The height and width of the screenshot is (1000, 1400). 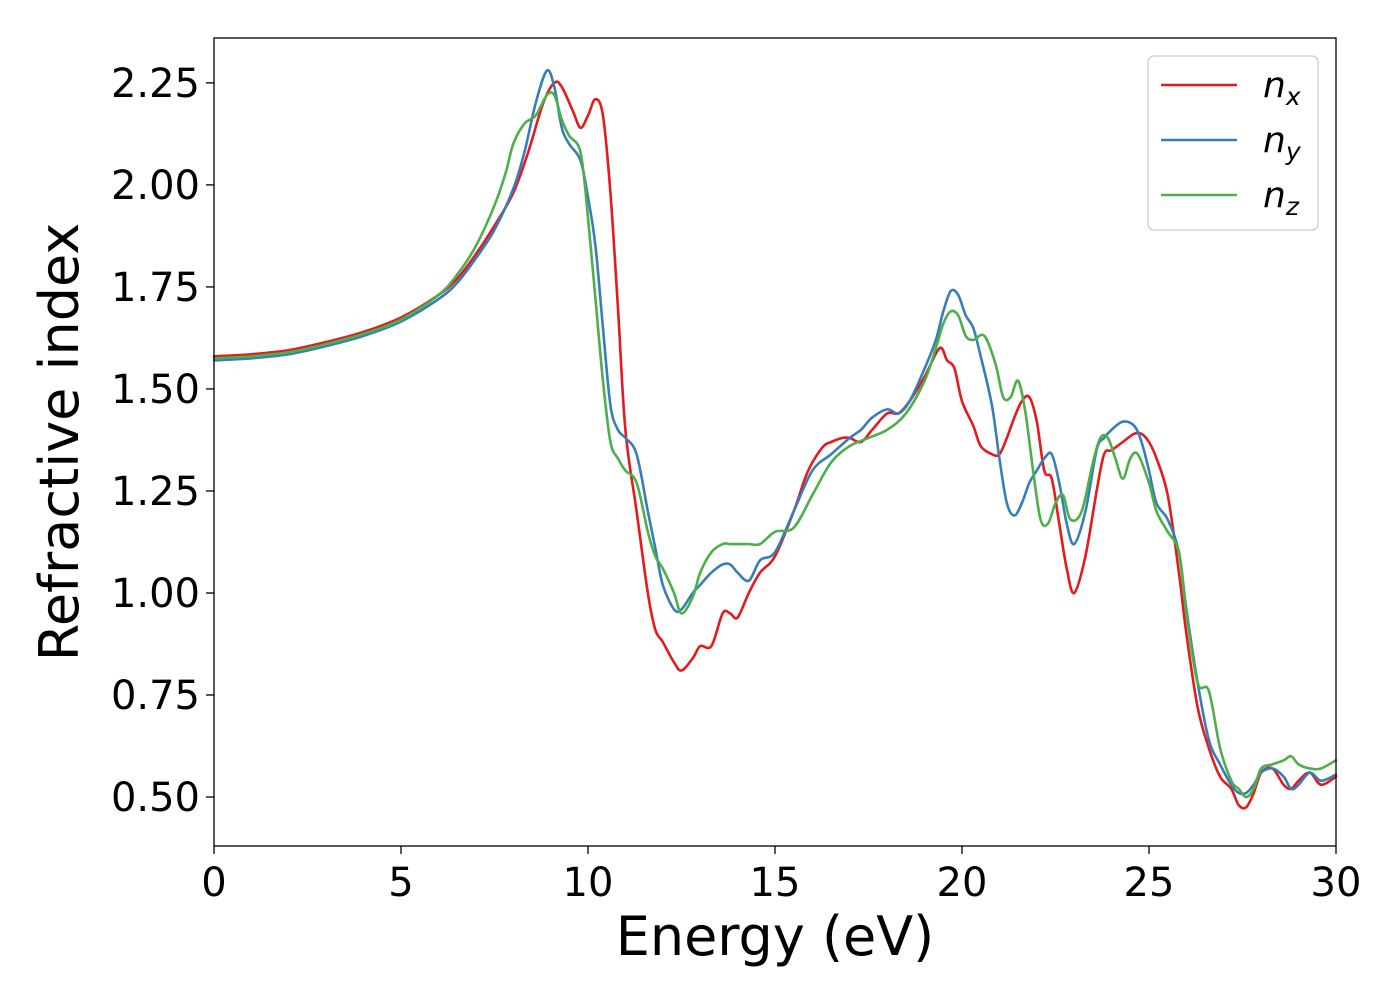 I want to click on legend-label-subscript: y, so click(x=1293, y=151).